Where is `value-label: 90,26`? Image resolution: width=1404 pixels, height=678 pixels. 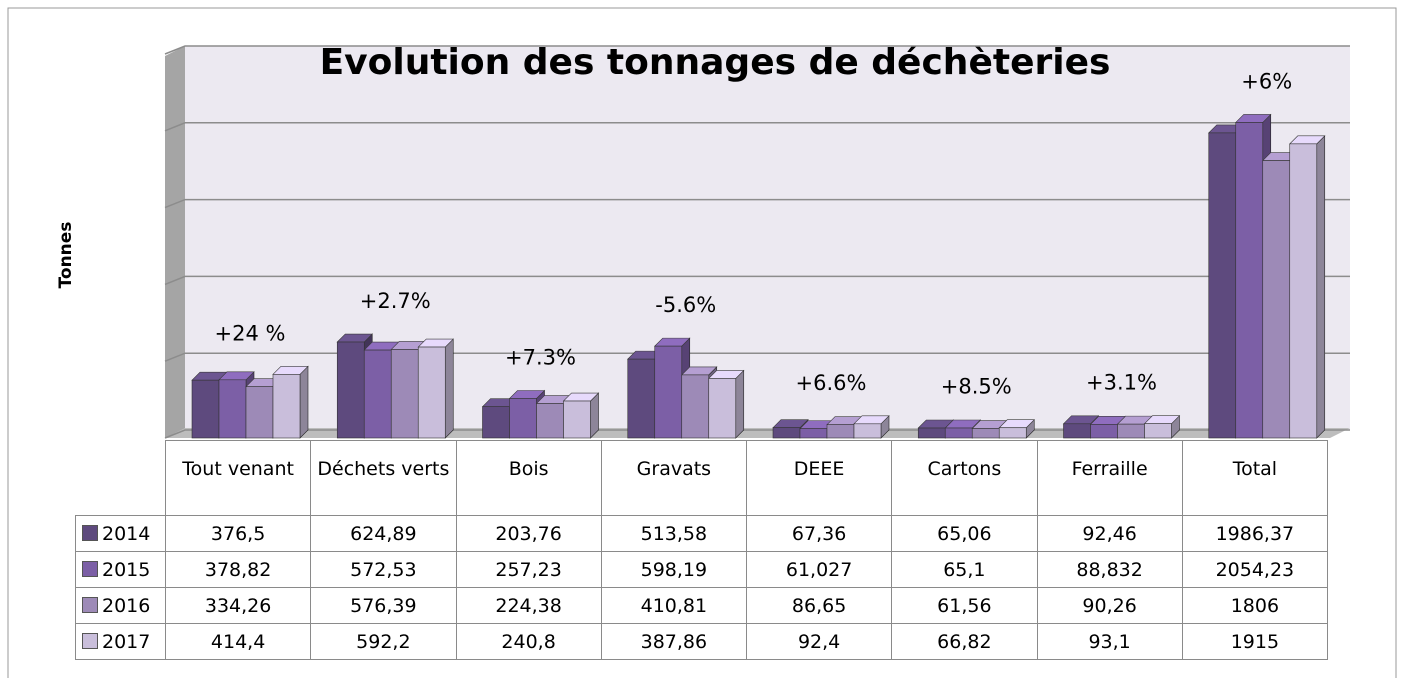 value-label: 90,26 is located at coordinates (1109, 605).